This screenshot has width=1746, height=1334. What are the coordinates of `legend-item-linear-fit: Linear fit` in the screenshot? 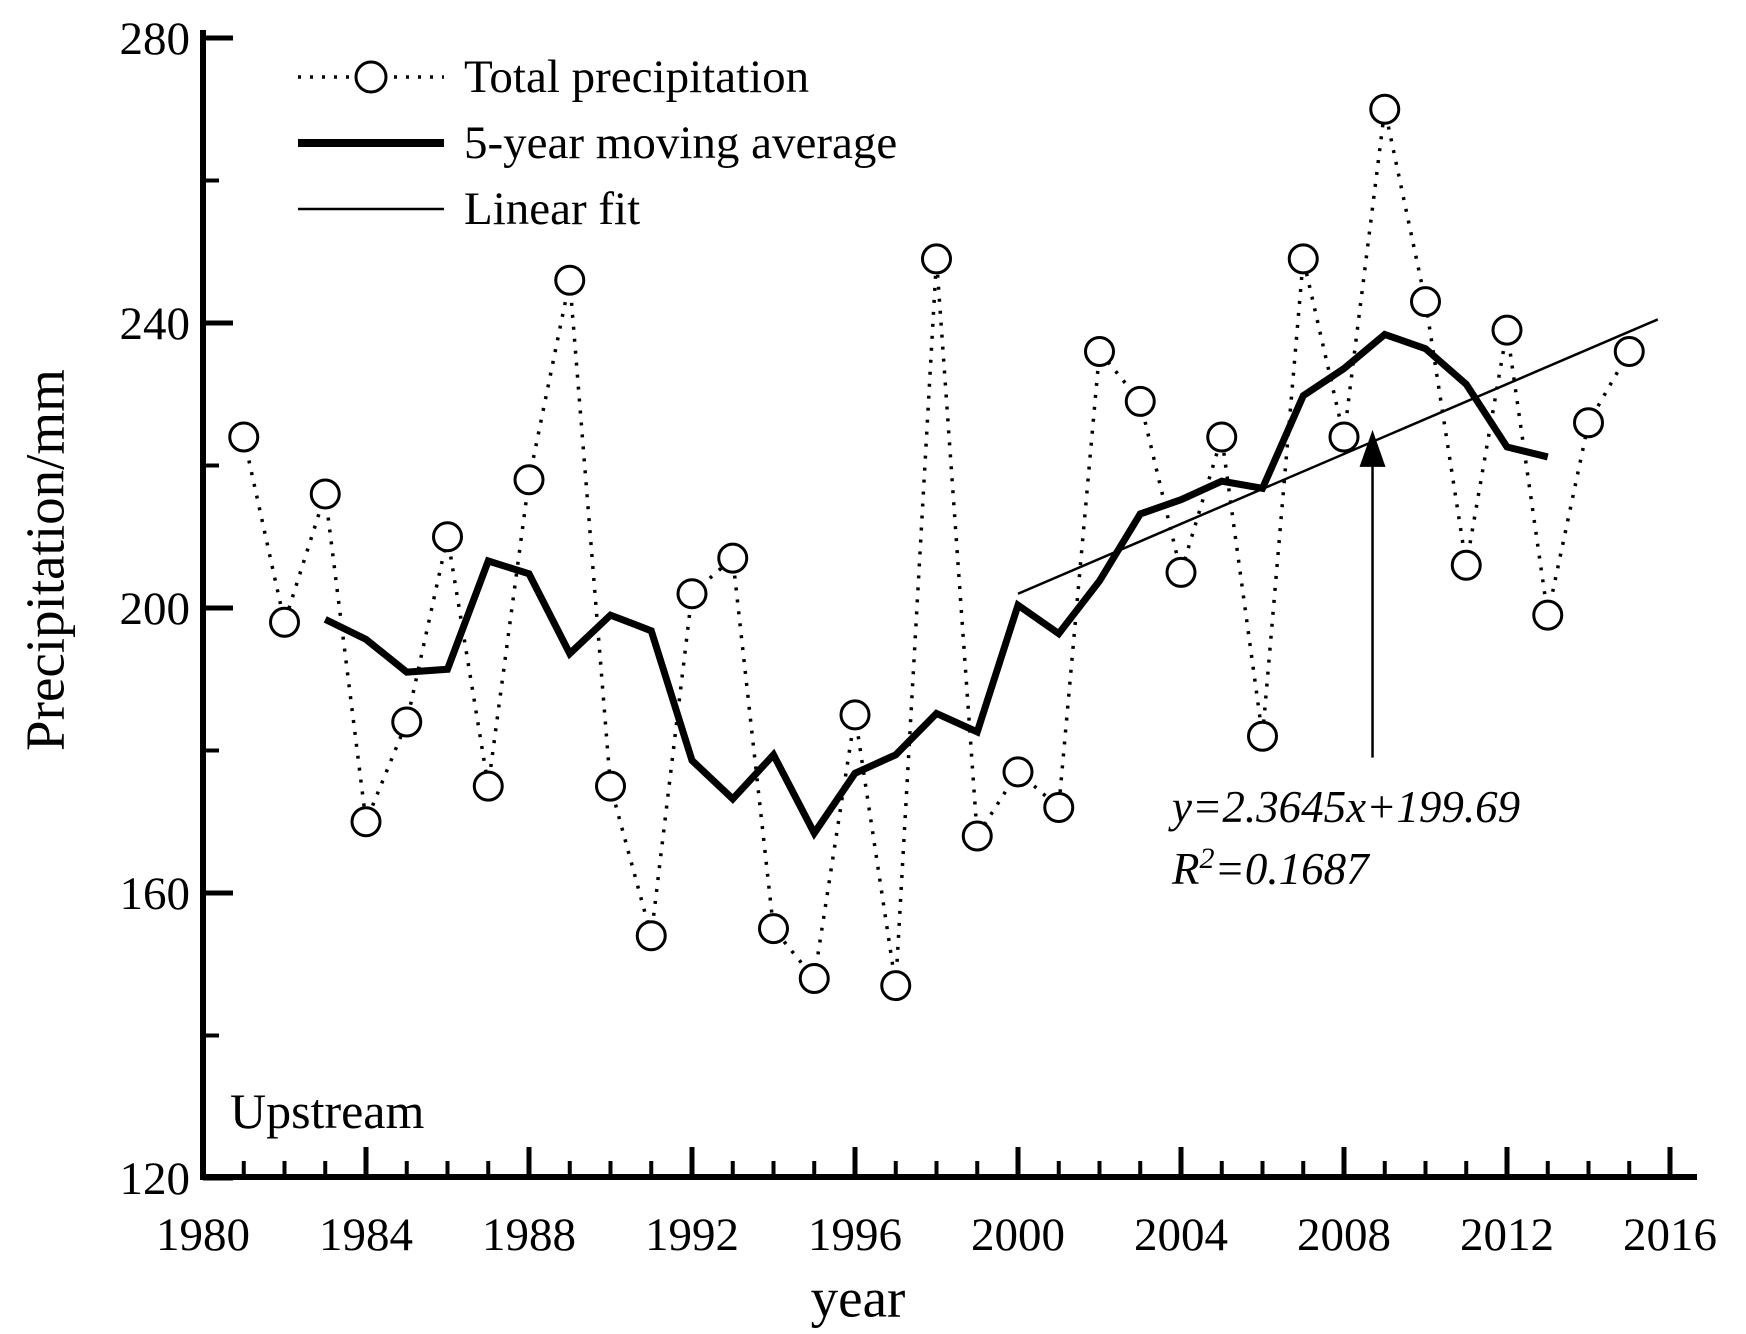 It's located at (468, 209).